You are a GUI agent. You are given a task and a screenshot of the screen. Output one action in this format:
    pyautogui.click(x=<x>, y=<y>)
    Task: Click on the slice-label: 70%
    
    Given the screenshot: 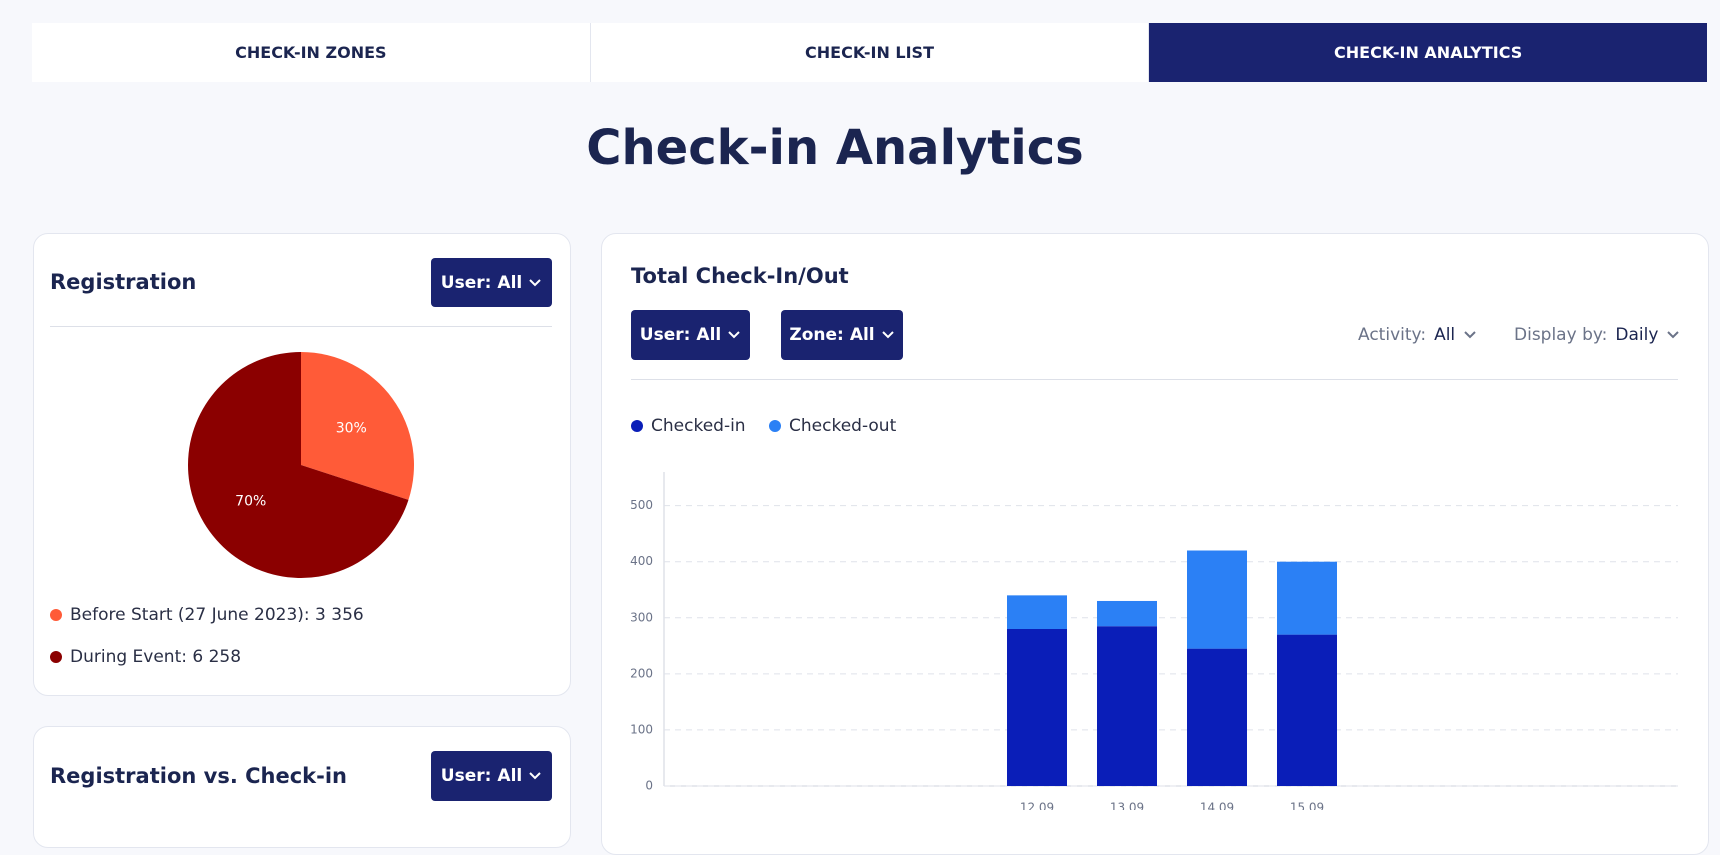 What is the action you would take?
    pyautogui.click(x=250, y=502)
    